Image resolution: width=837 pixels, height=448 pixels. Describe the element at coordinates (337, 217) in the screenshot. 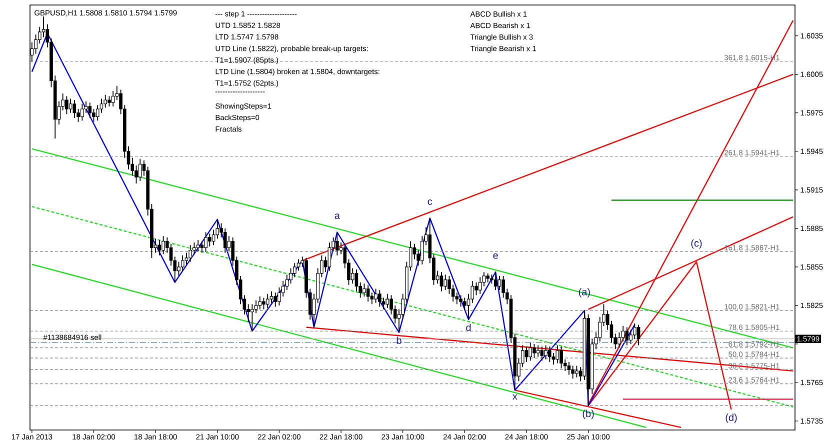

I see `annotation: a` at that location.